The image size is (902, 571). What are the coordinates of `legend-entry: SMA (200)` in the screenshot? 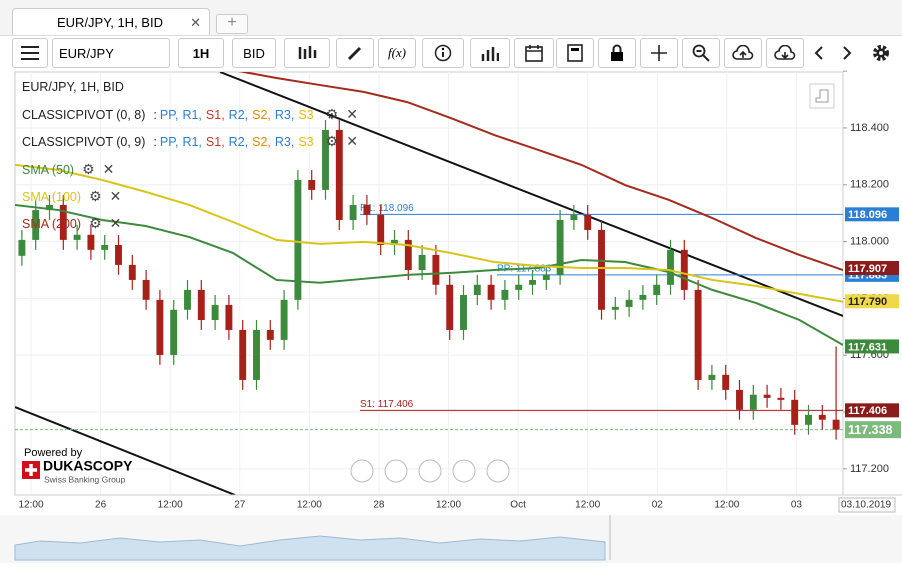 It's located at (52, 224).